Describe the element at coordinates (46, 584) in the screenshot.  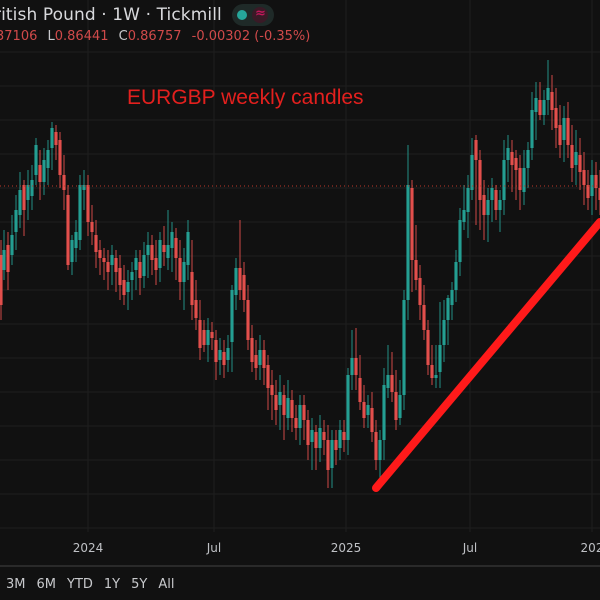
I see `range-6m-button: 6M` at that location.